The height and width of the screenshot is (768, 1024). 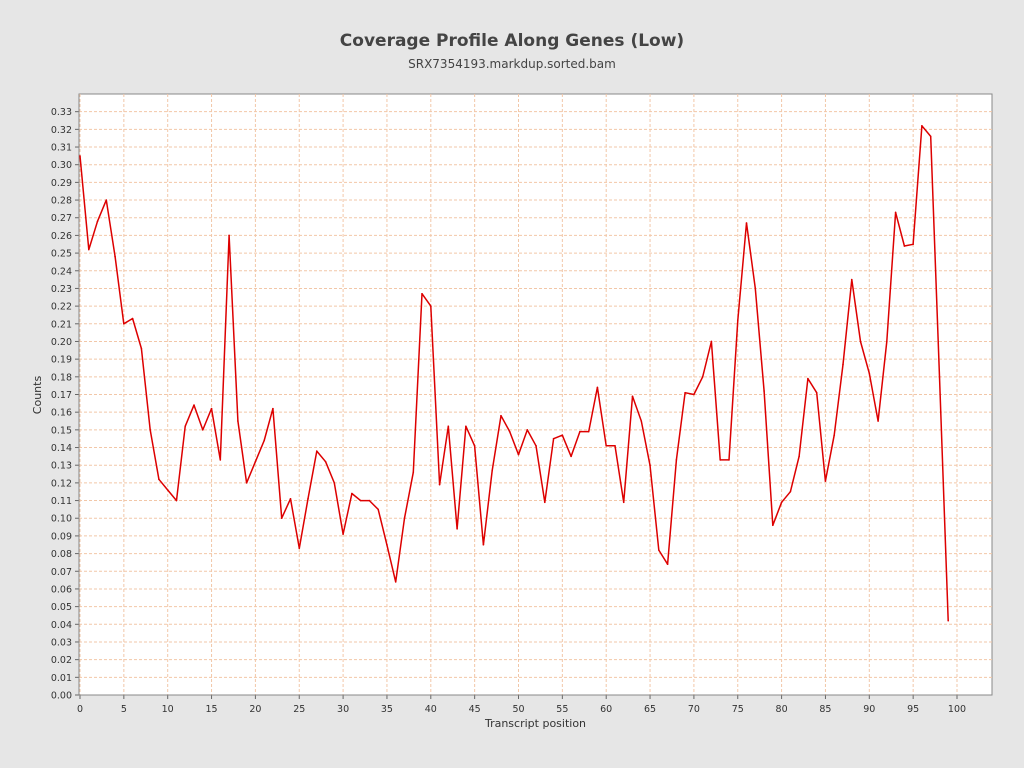 What do you see at coordinates (512, 41) in the screenshot?
I see `chart-title: Coverage Profile Along Genes (Low)` at bounding box center [512, 41].